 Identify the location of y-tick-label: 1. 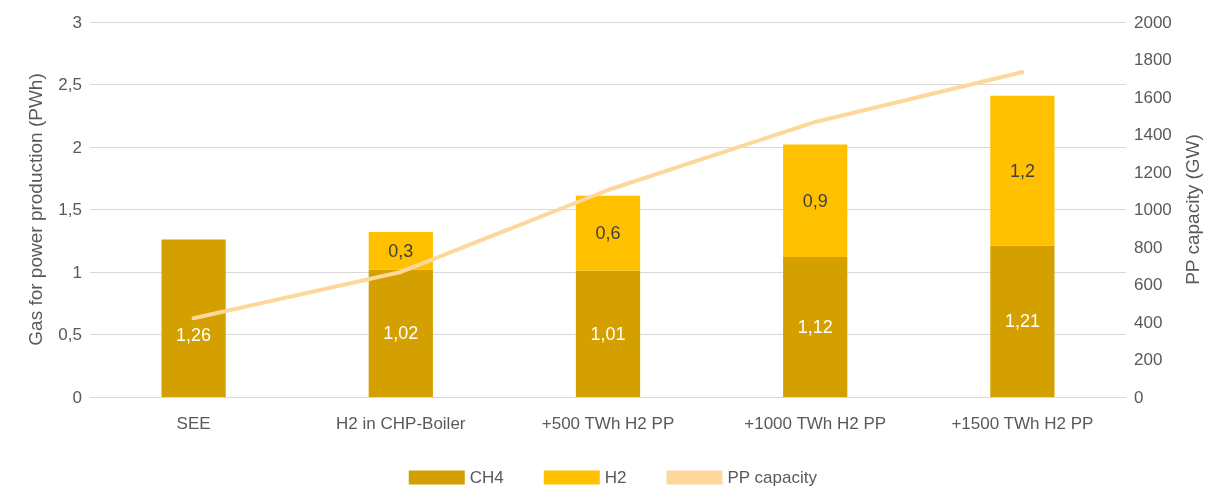
(77, 272).